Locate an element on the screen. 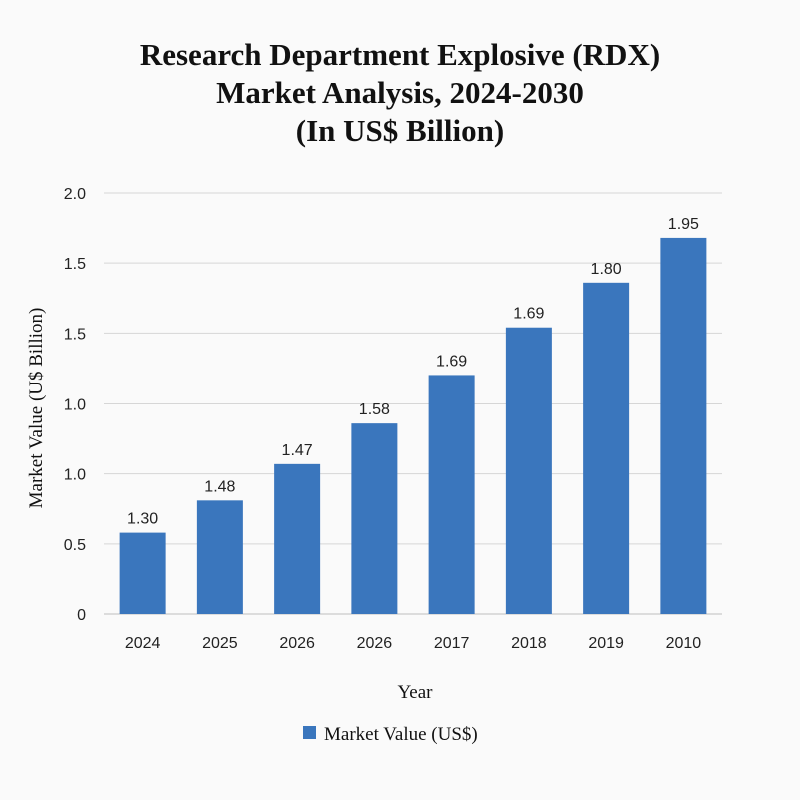  x-axis-title: Year is located at coordinates (415, 692).